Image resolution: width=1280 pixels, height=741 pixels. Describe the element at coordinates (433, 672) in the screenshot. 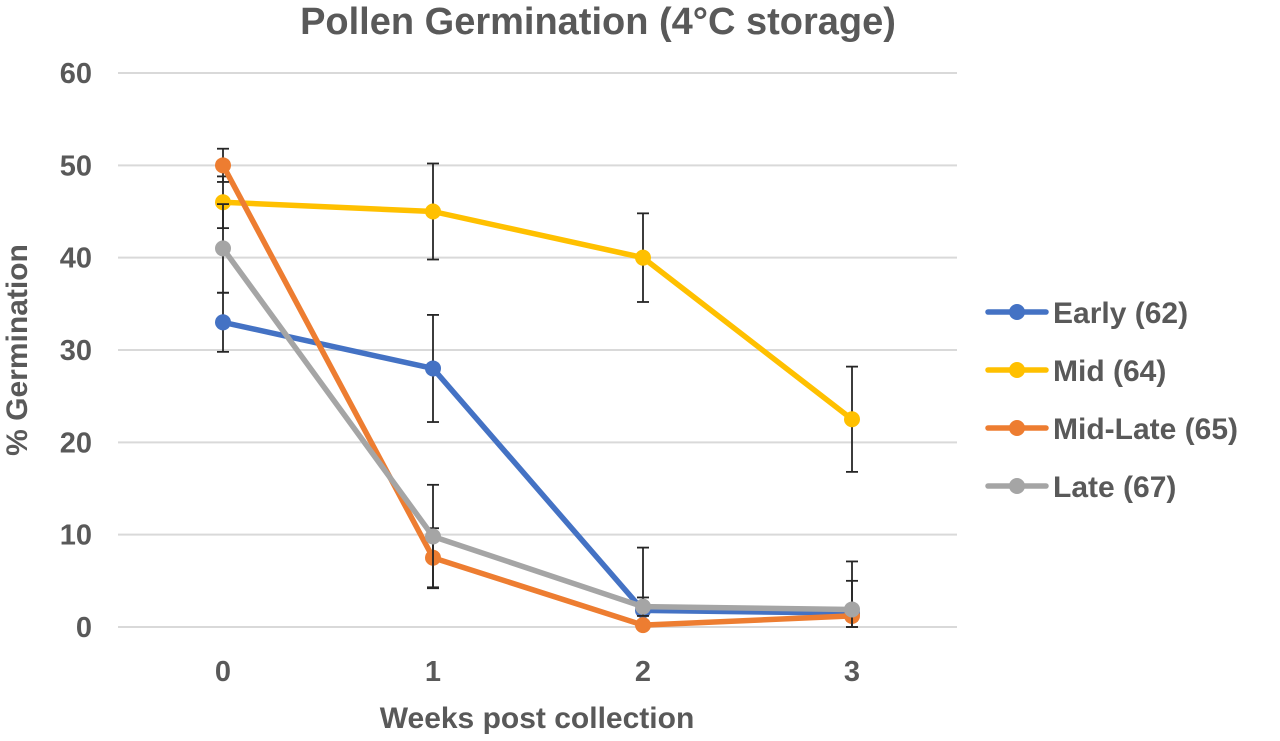

I see `x-tick-label: 1` at that location.